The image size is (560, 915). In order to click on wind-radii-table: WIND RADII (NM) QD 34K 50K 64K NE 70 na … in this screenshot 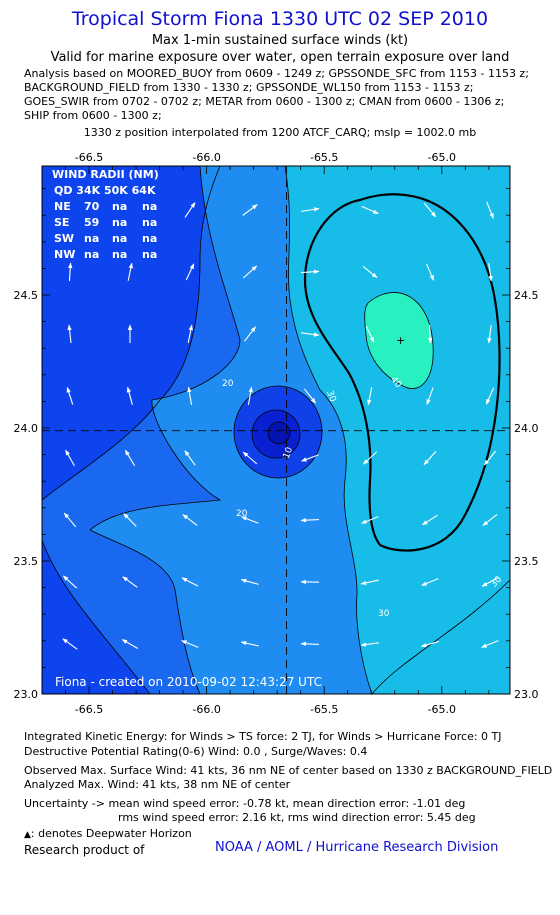, I will do `click(105, 214)`.